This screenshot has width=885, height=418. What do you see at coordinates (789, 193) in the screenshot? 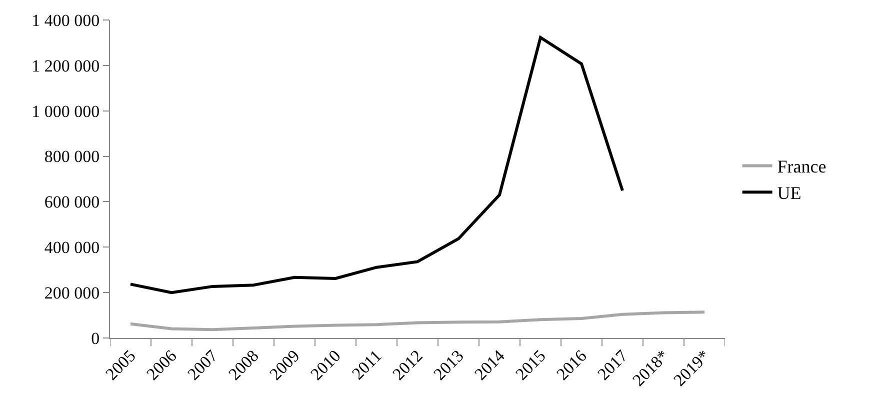
I see `legend-label: UE` at bounding box center [789, 193].